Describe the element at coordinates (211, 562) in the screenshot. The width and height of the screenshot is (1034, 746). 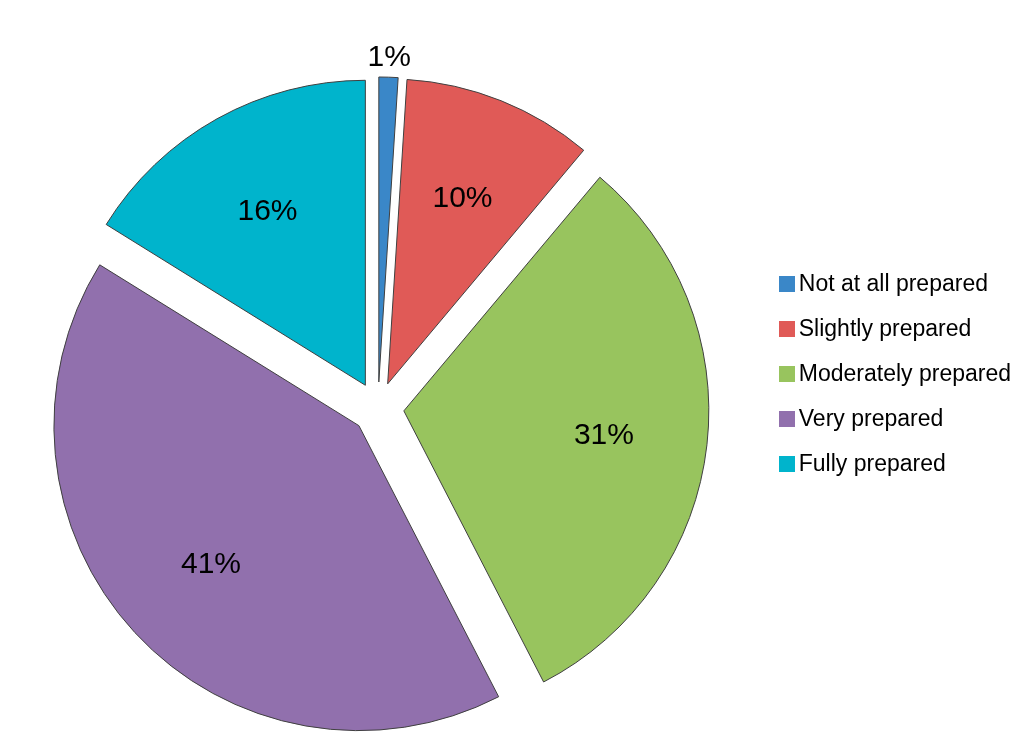
I see `data-label: 41%` at that location.